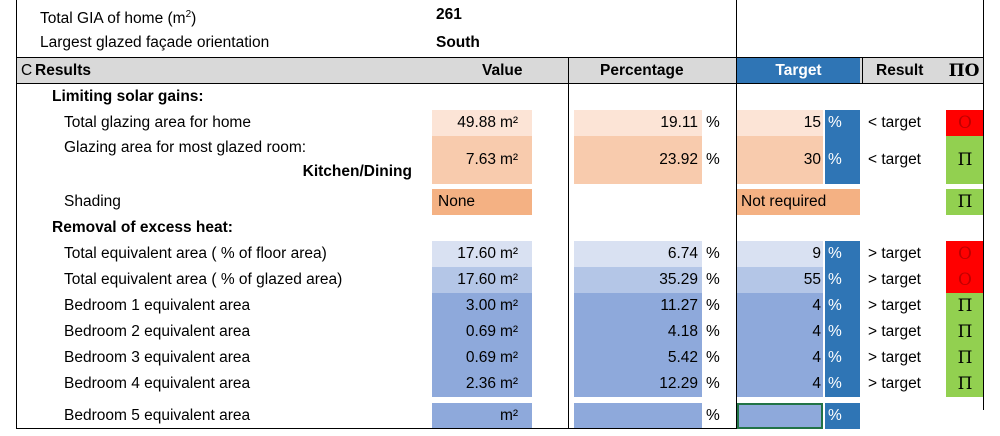  I want to click on room-glazing-pct-unit: %, so click(713, 159).